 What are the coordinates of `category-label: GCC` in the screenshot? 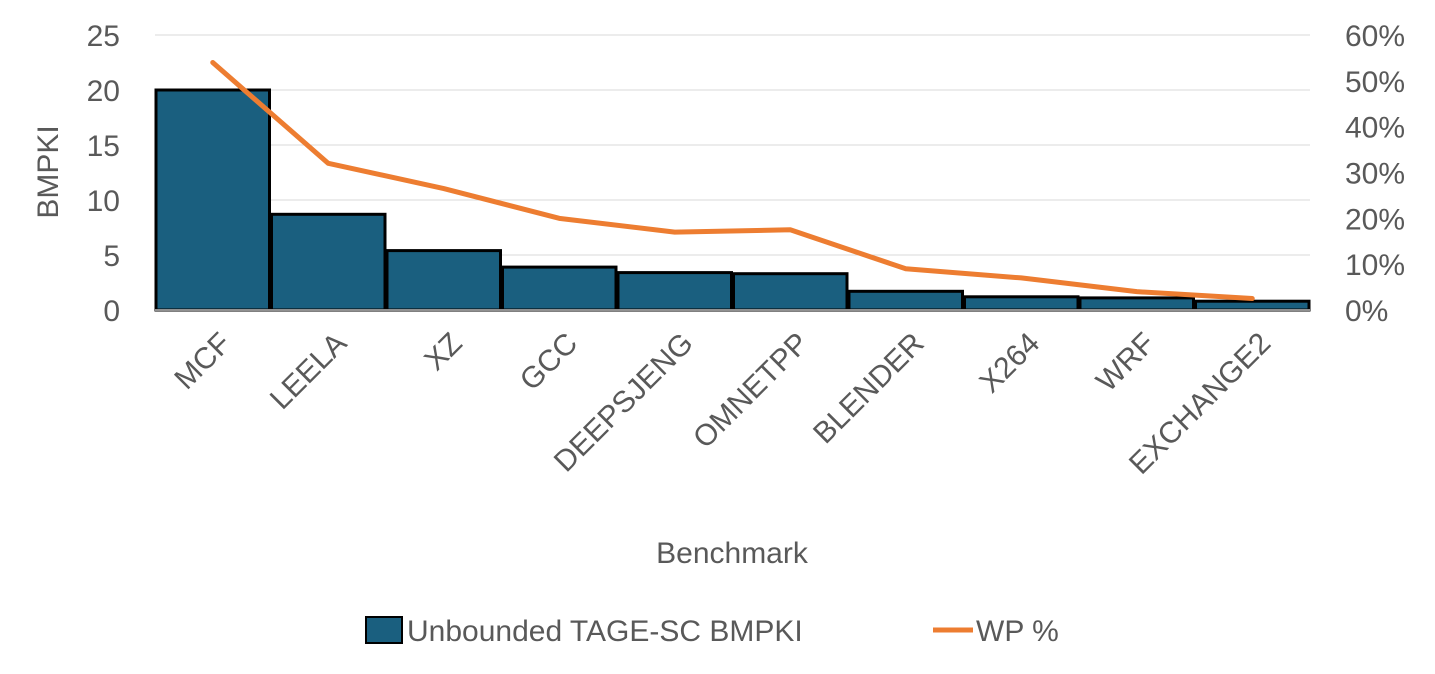 It's located at (549, 362).